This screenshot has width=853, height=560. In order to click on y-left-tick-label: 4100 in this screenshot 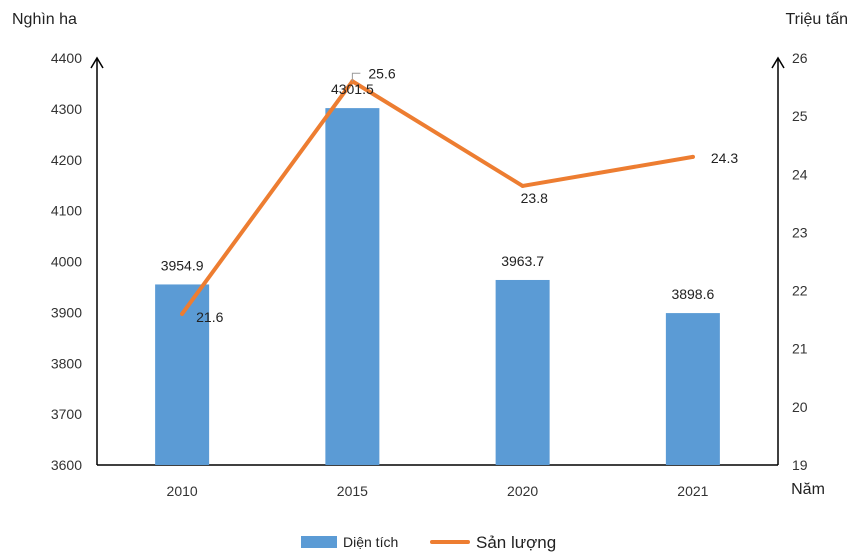, I will do `click(66, 211)`.